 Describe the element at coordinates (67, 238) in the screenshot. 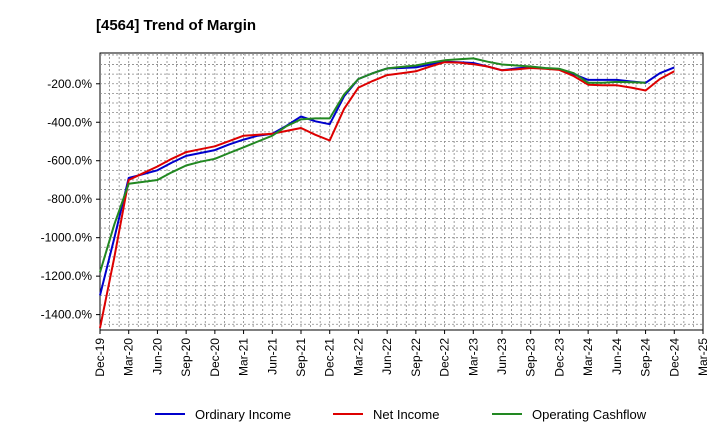

I see `y-tick-label: -1000.0%` at that location.